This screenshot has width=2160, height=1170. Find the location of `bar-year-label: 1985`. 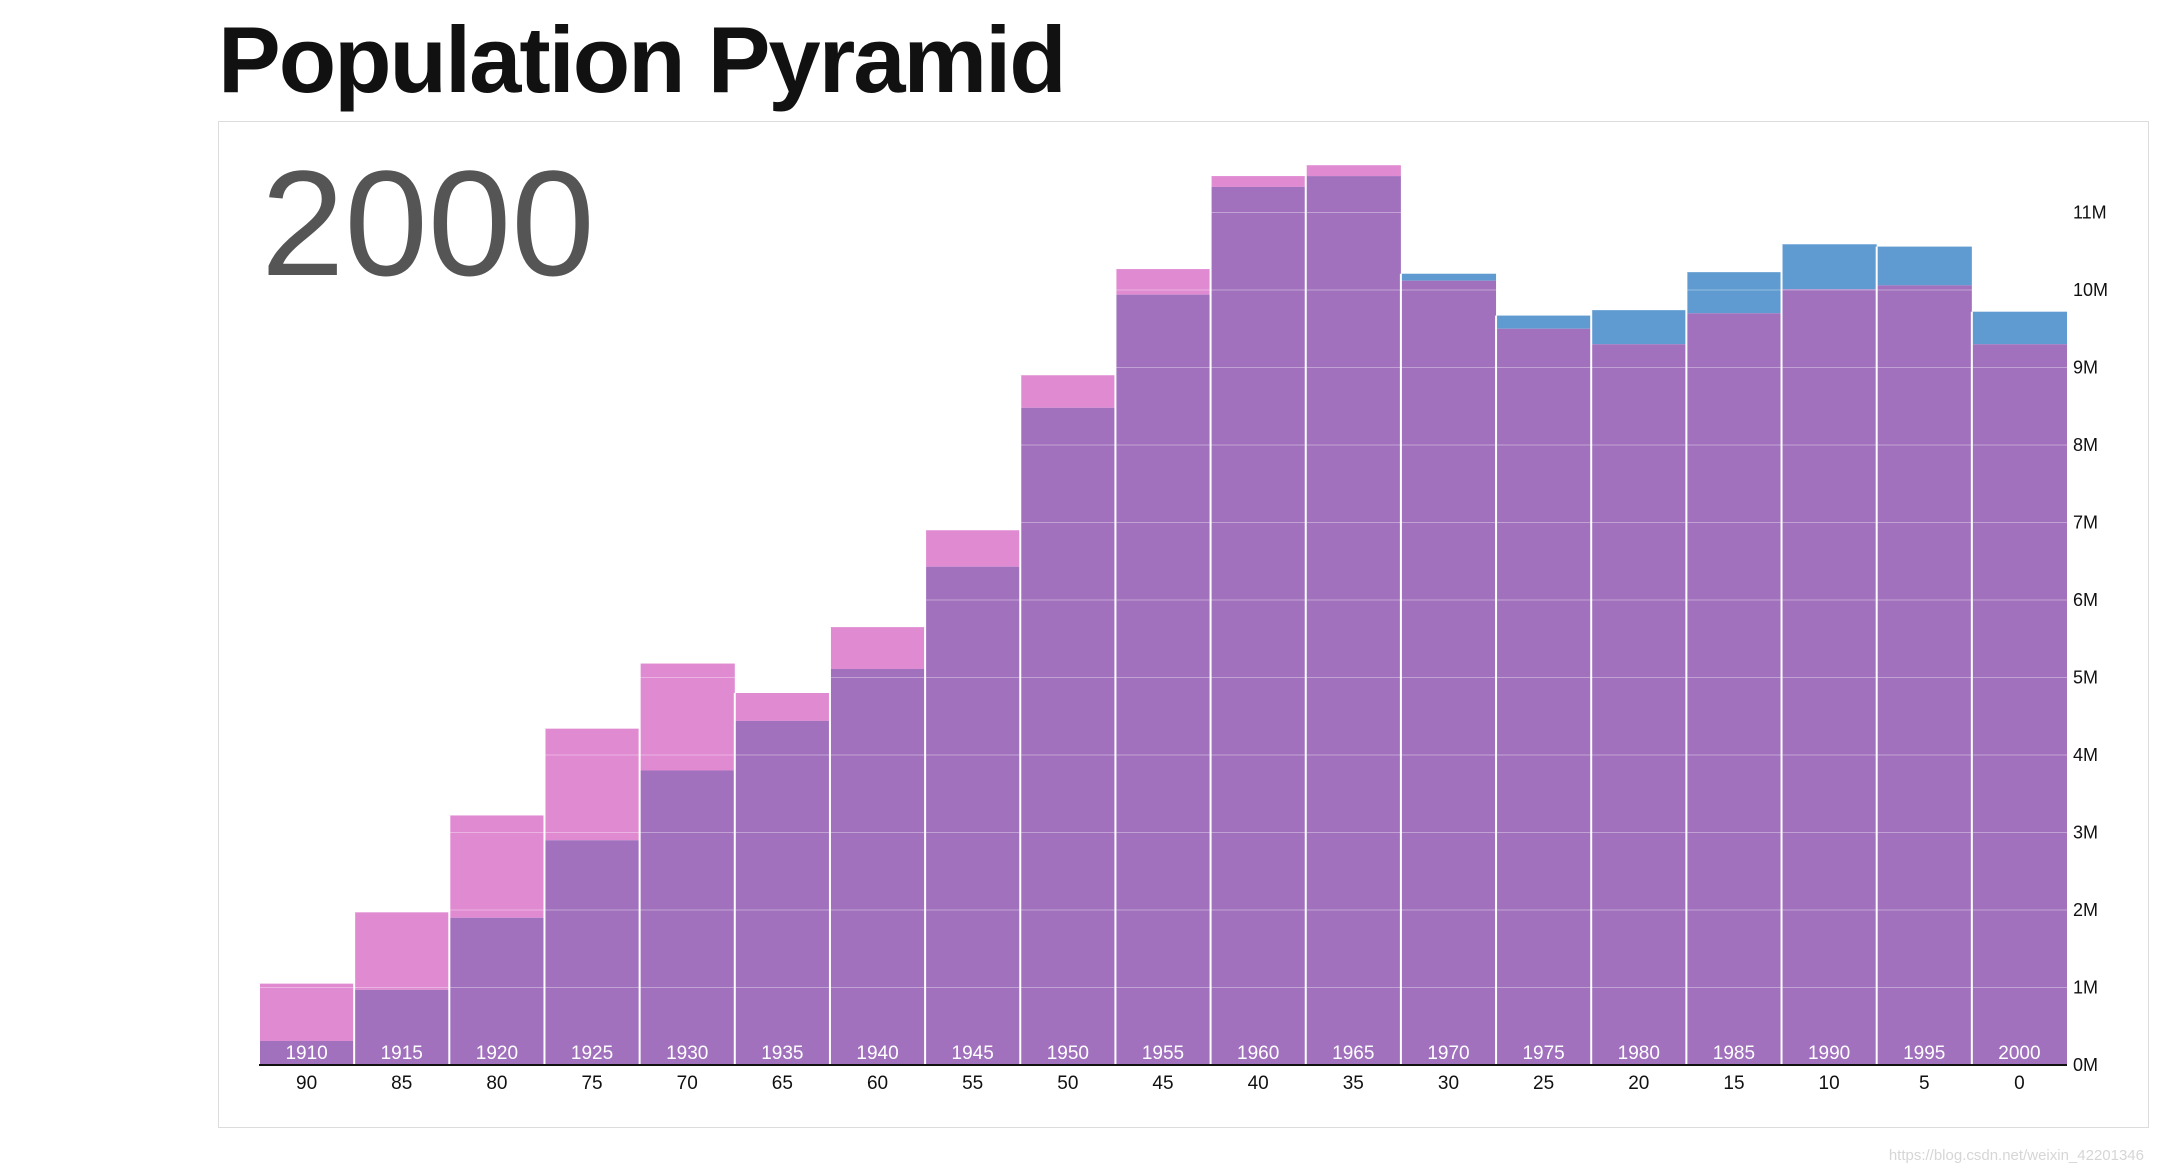

bar-year-label: 1985 is located at coordinates (1734, 1053).